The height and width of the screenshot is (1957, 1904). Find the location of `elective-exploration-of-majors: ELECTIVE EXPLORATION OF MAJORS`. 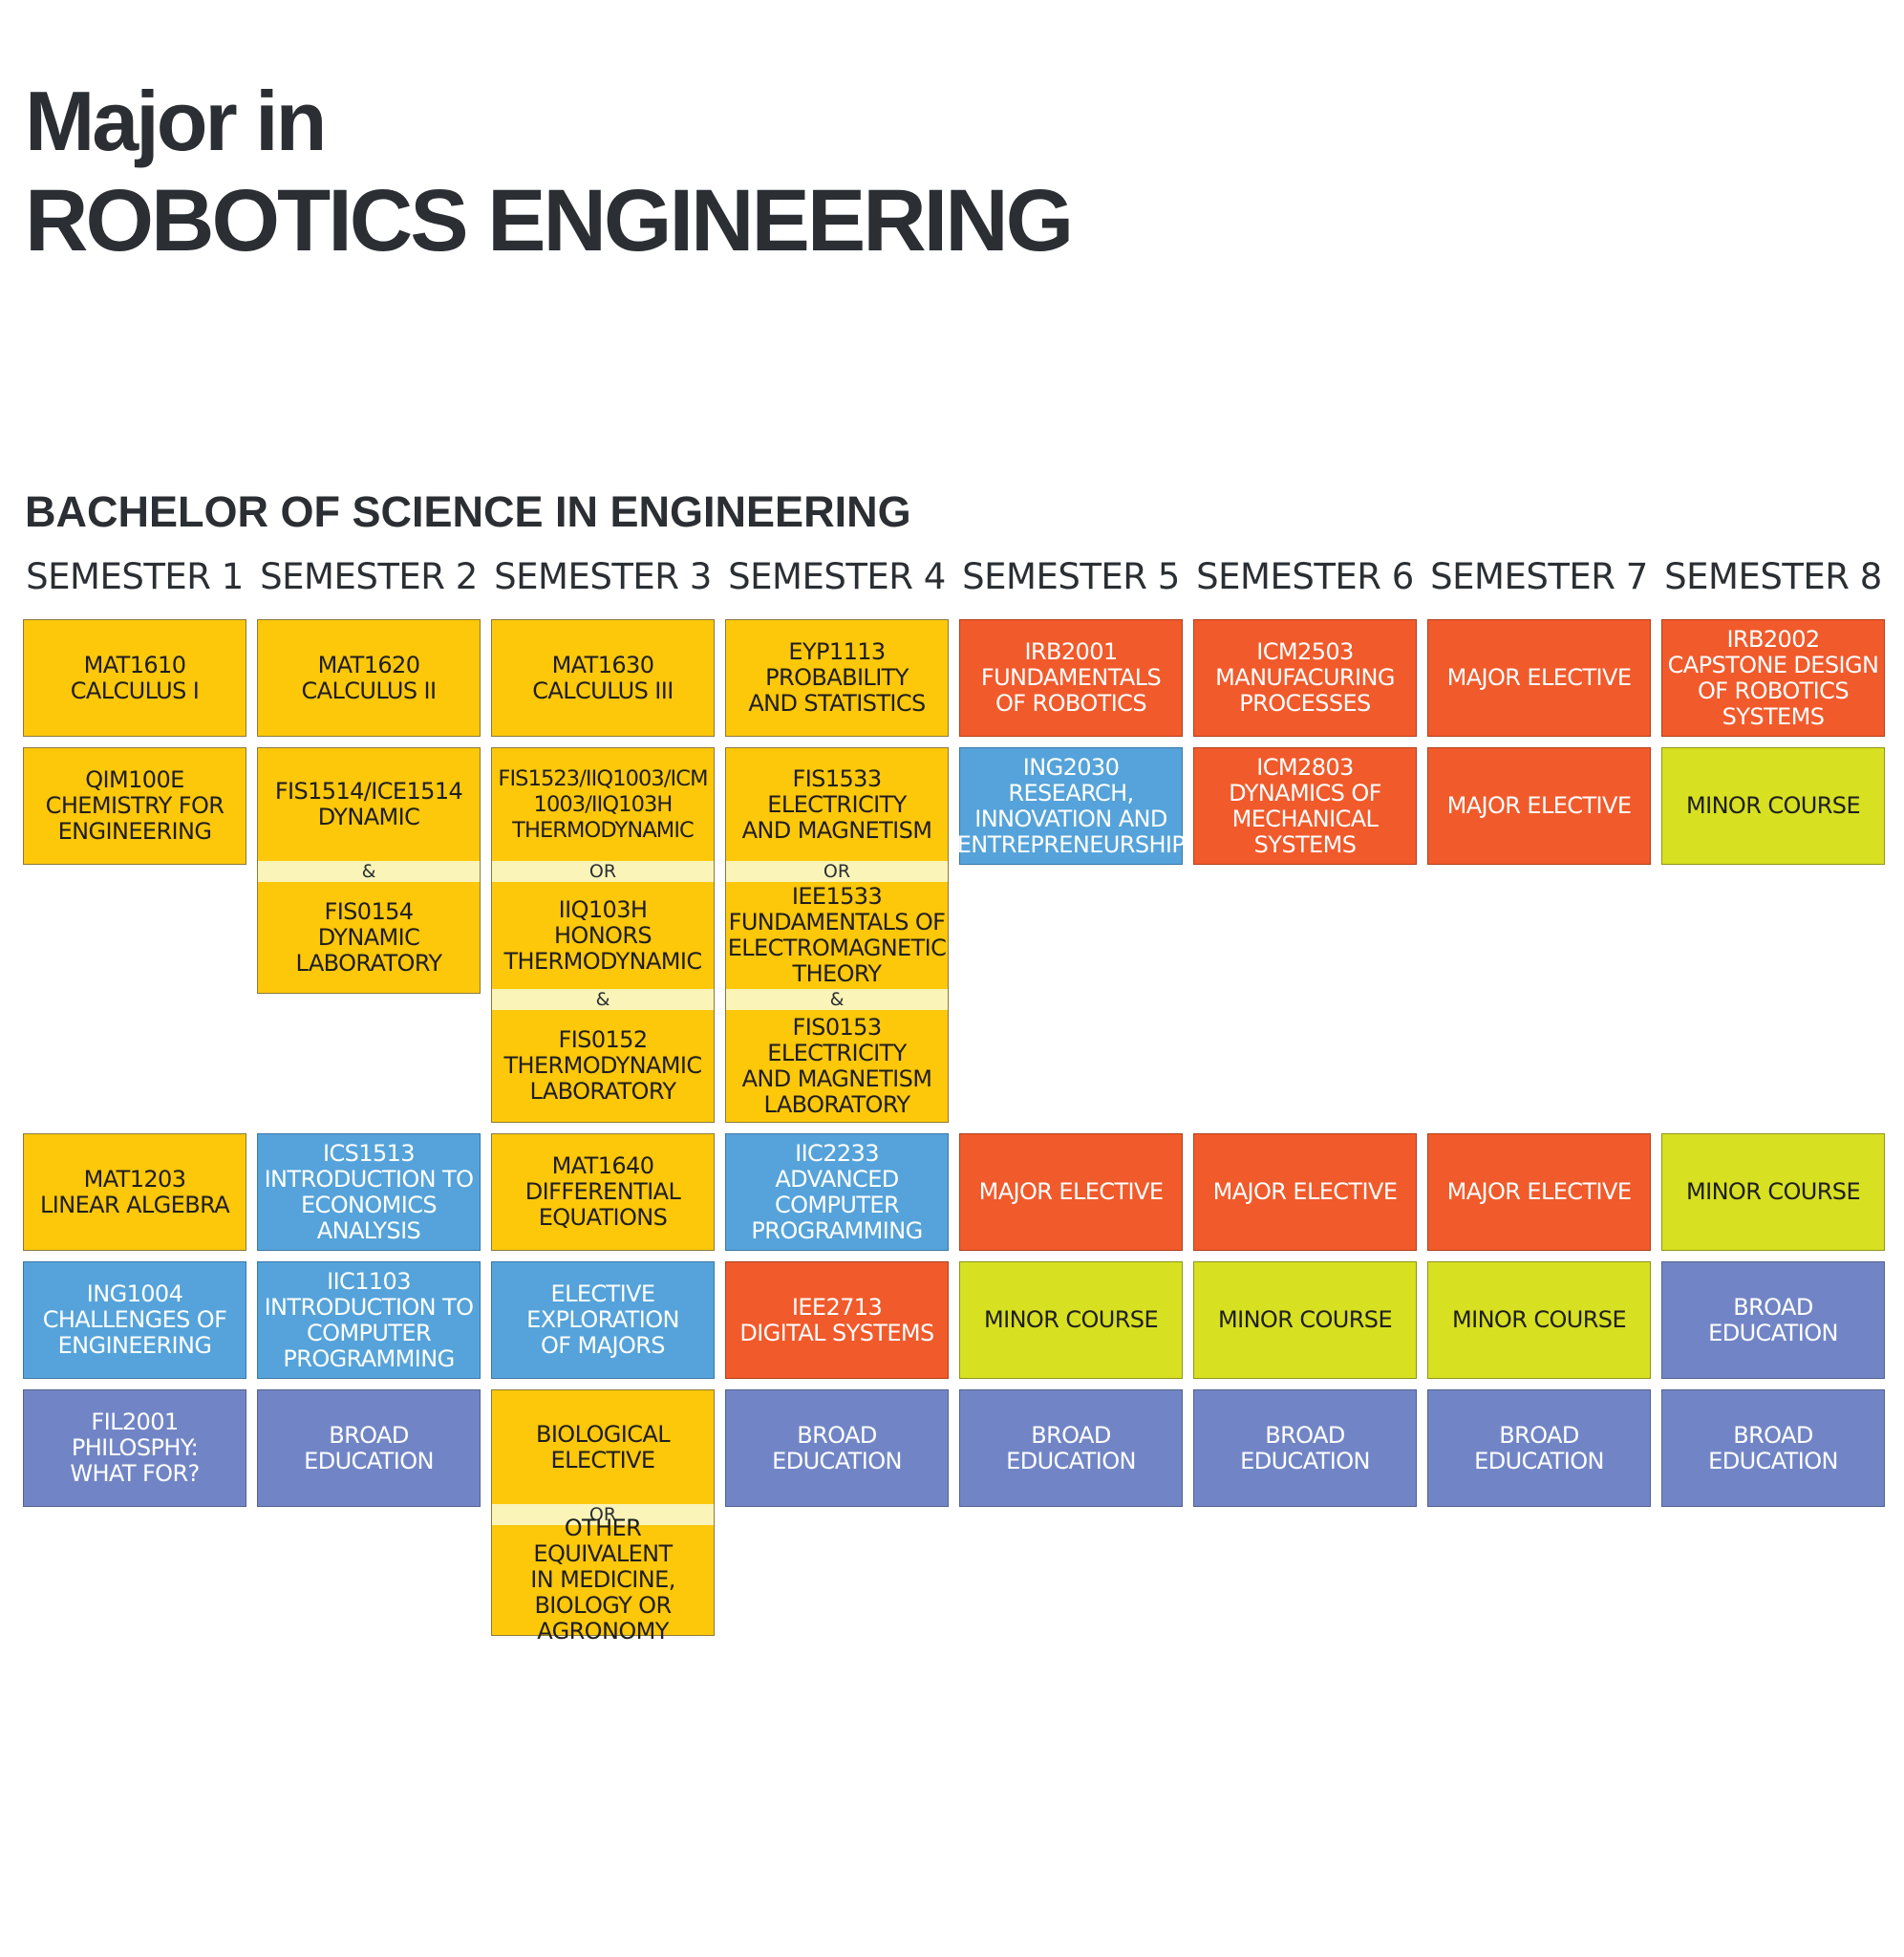

elective-exploration-of-majors: ELECTIVE EXPLORATION OF MAJORS is located at coordinates (603, 1320).